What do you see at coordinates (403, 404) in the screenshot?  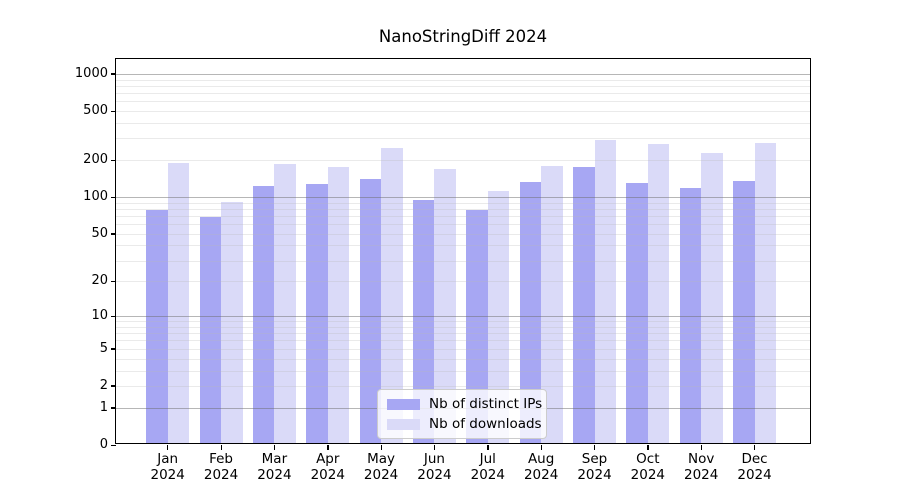 I see `legend-swatch-distinct-ips` at bounding box center [403, 404].